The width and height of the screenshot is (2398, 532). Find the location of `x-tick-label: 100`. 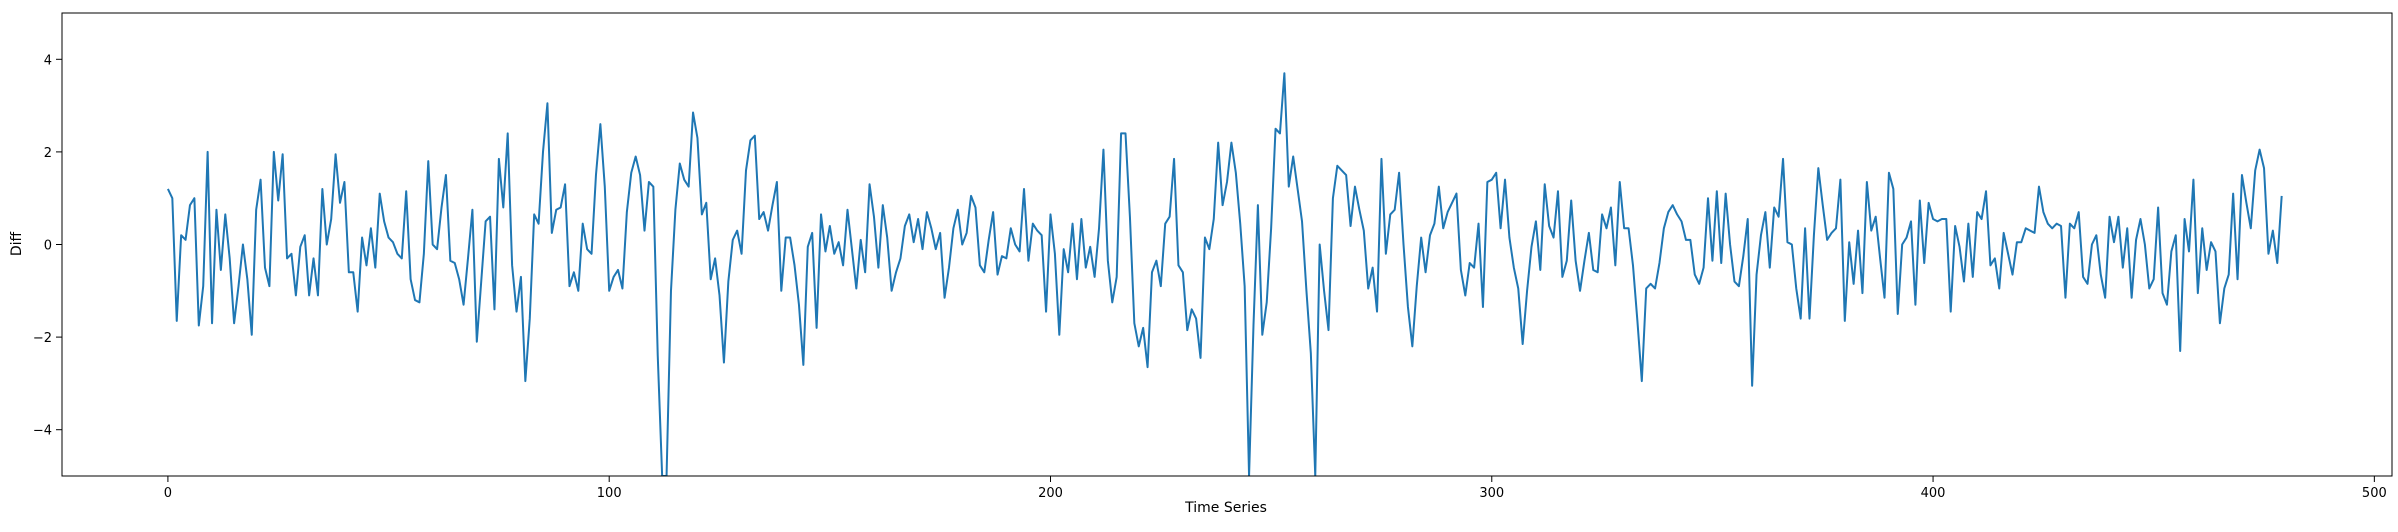

x-tick-label: 100 is located at coordinates (609, 493).